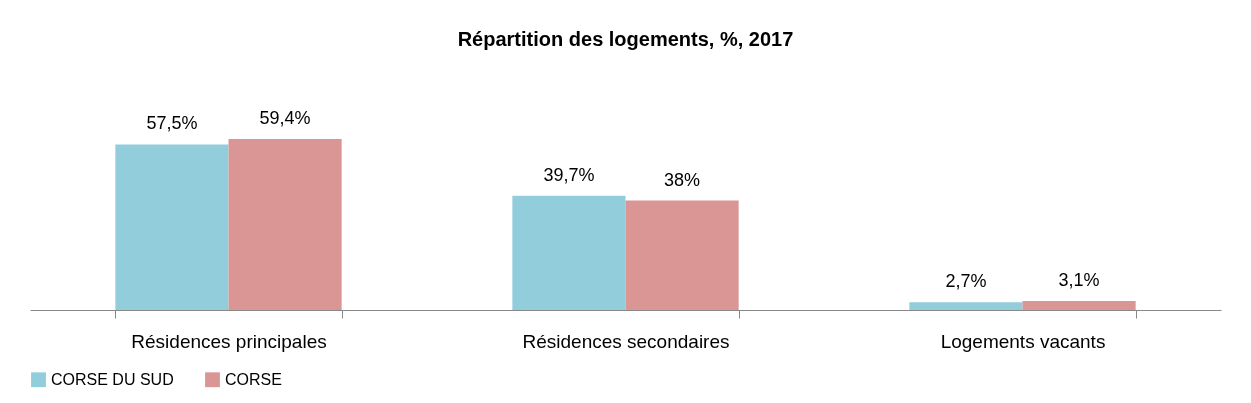  Describe the element at coordinates (966, 281) in the screenshot. I see `data-label: 2,7%` at that location.